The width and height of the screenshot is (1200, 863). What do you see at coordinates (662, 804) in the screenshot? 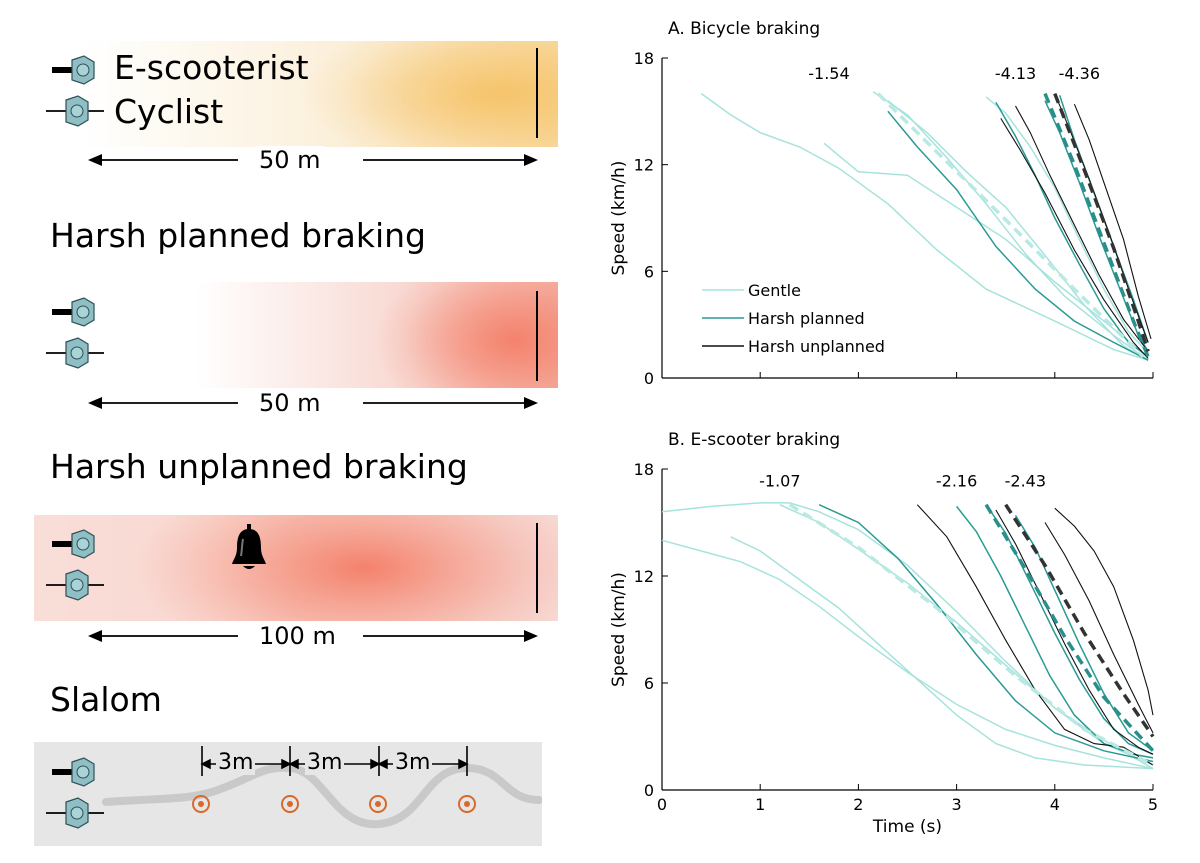
I see `x-tick-label: 0` at bounding box center [662, 804].